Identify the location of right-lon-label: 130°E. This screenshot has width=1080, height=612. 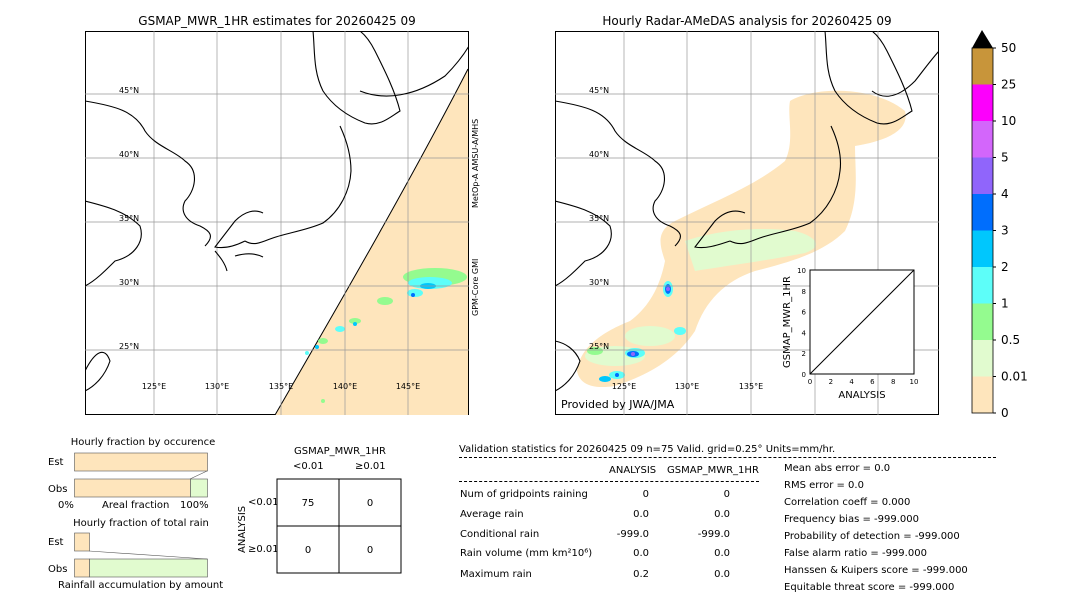
(687, 386).